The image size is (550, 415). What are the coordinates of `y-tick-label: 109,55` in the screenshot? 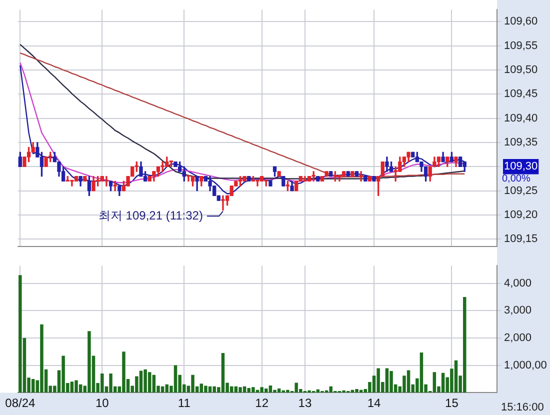 It's located at (521, 46).